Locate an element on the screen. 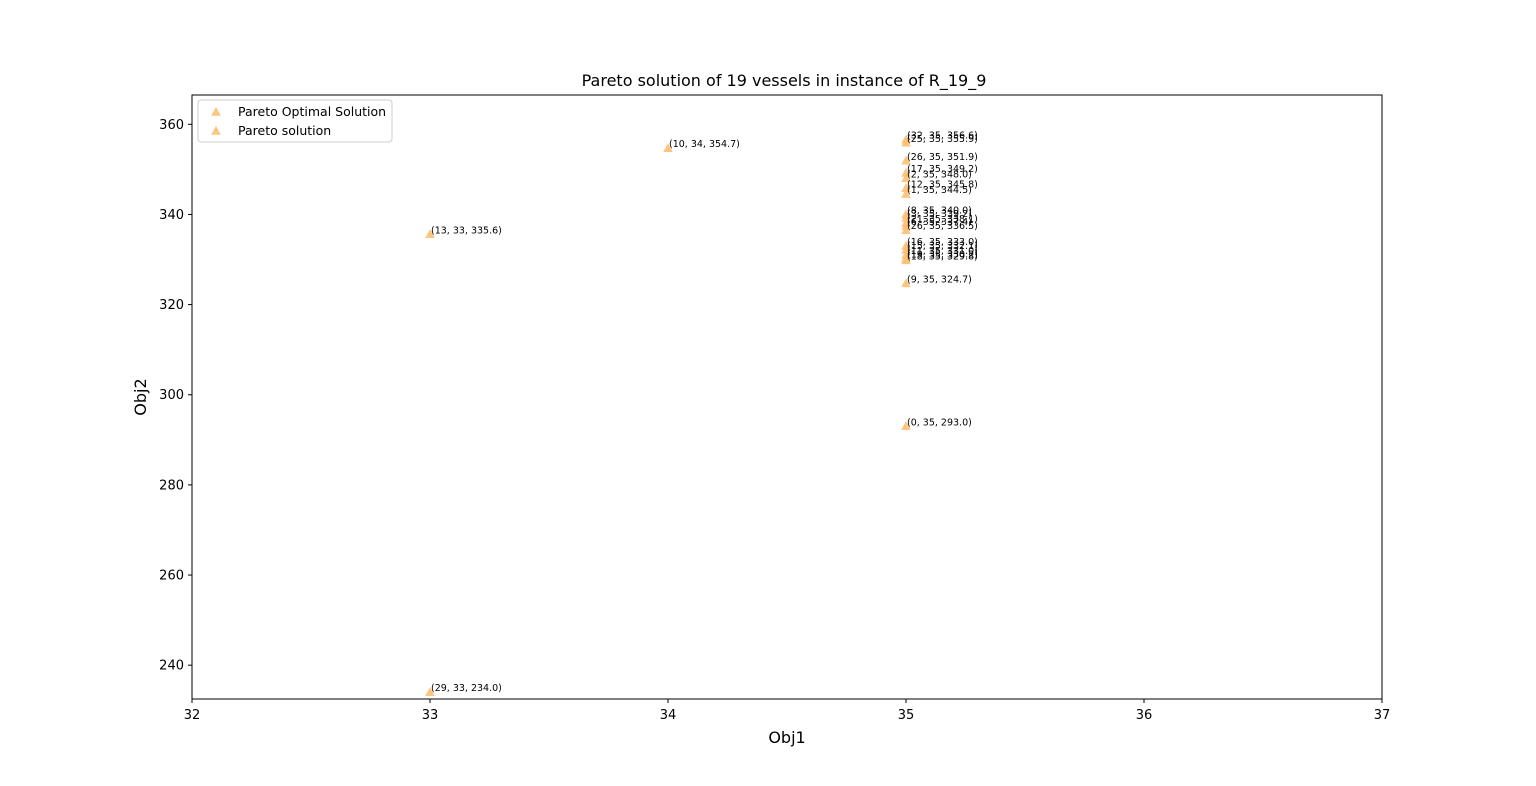 The width and height of the screenshot is (1536, 786). legend: Pareto Optimal Solution Pareto solution is located at coordinates (295, 121).